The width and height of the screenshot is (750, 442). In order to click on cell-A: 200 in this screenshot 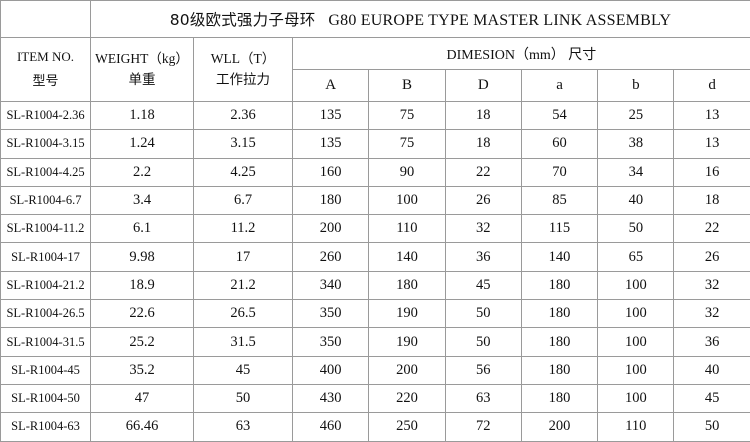, I will do `click(331, 229)`.